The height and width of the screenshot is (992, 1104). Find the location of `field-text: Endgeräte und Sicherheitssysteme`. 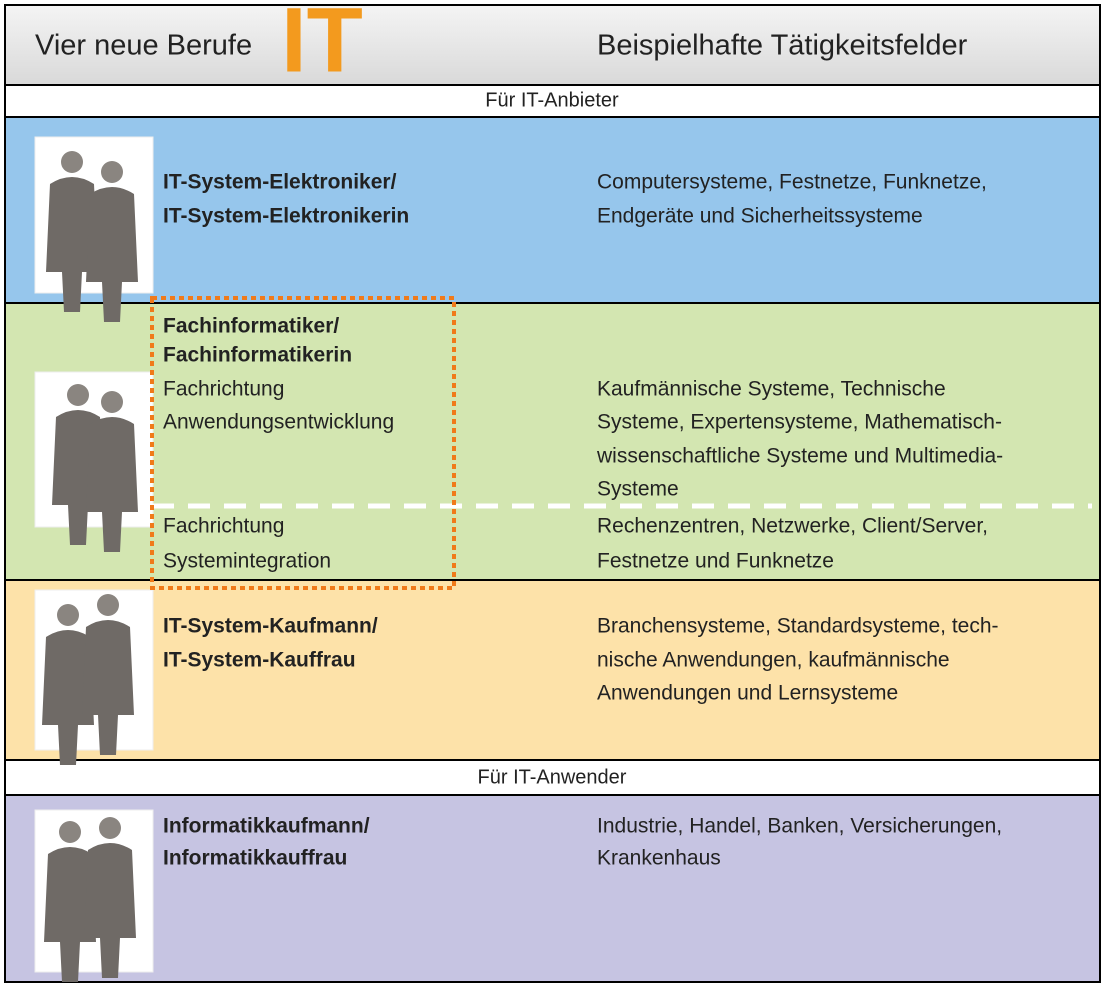

field-text: Endgeräte und Sicherheitssysteme is located at coordinates (760, 216).